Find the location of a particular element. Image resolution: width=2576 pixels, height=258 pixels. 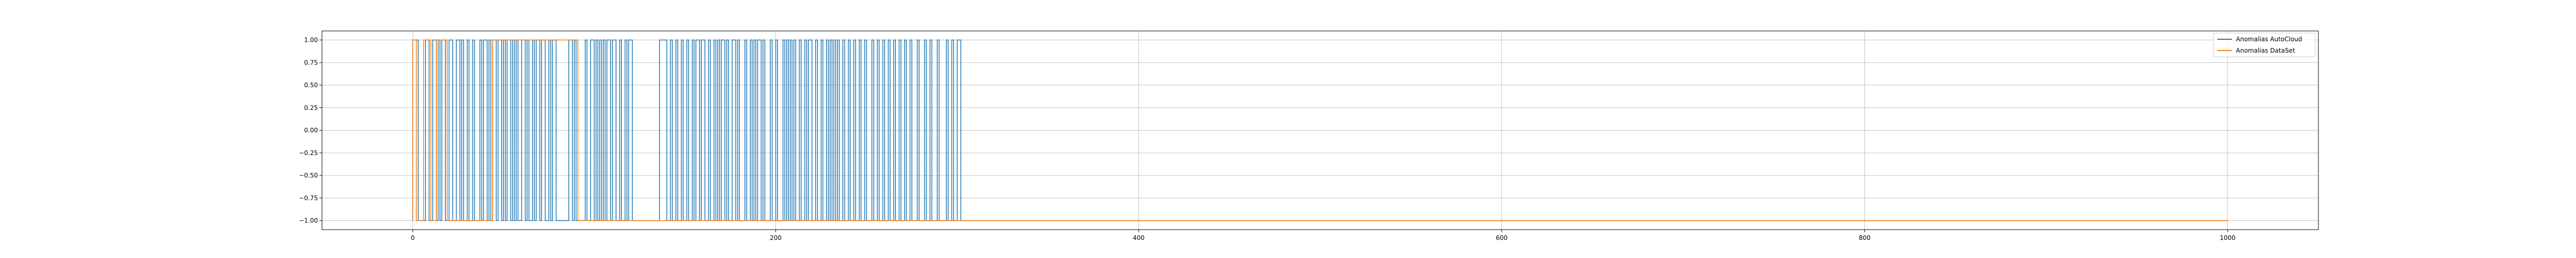

y-tick-label: −0.75 is located at coordinates (308, 198).